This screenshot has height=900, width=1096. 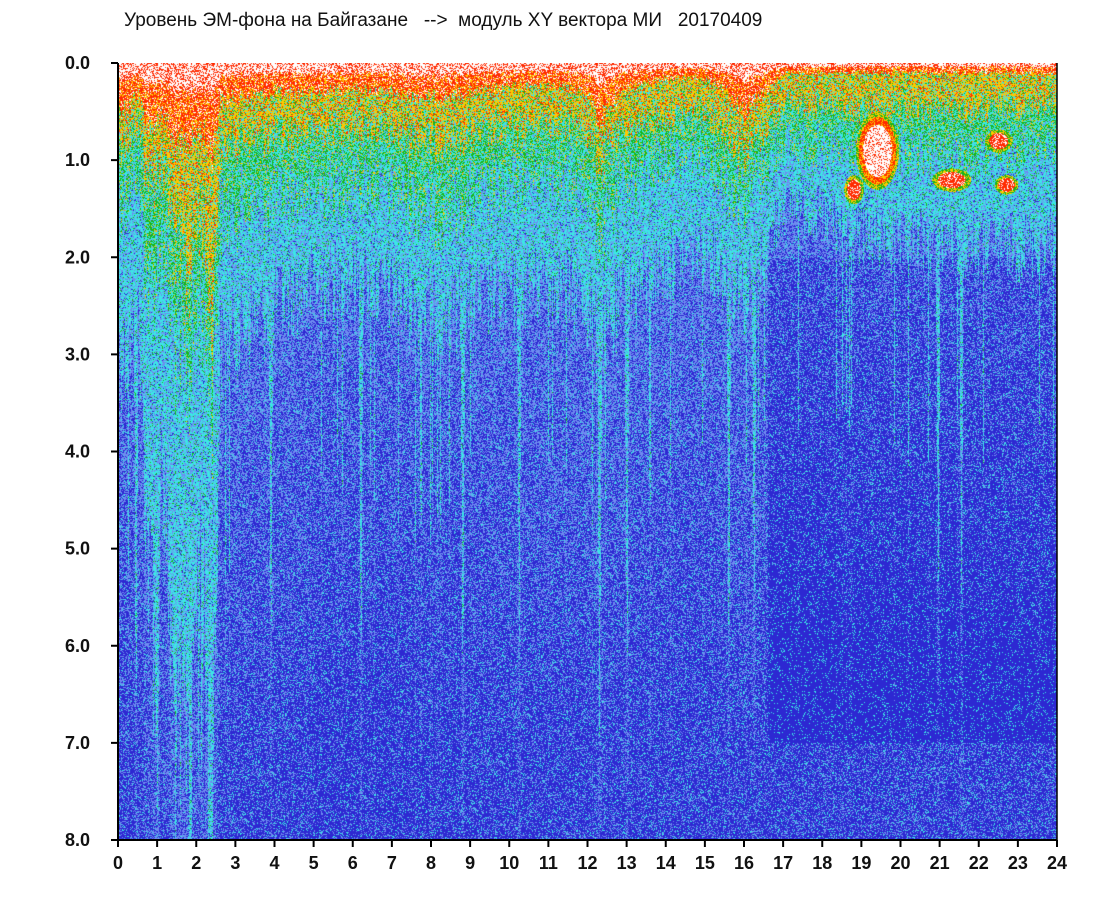 What do you see at coordinates (77, 646) in the screenshot?
I see `y-tick-label: 6.0` at bounding box center [77, 646].